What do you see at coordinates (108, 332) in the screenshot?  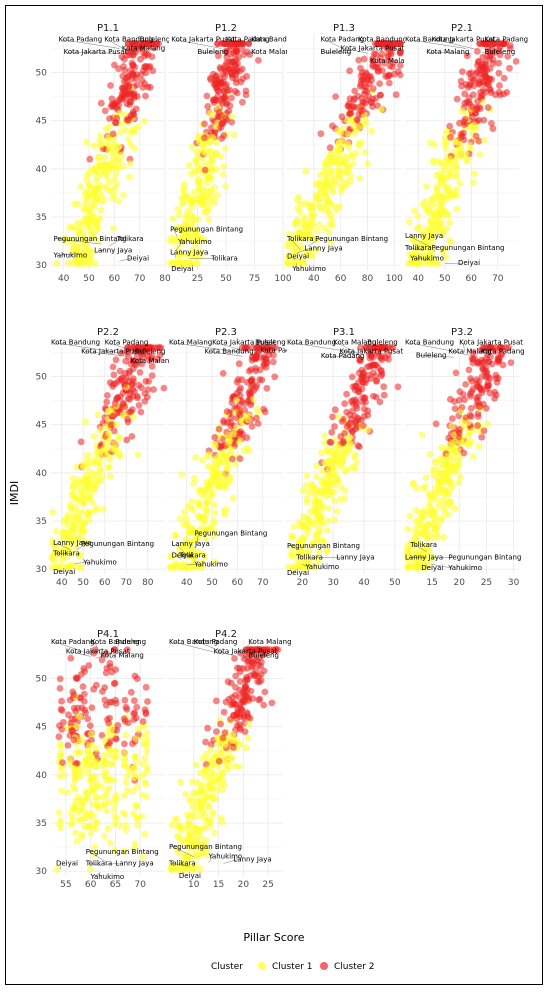 I see `panel-title: P2.2` at bounding box center [108, 332].